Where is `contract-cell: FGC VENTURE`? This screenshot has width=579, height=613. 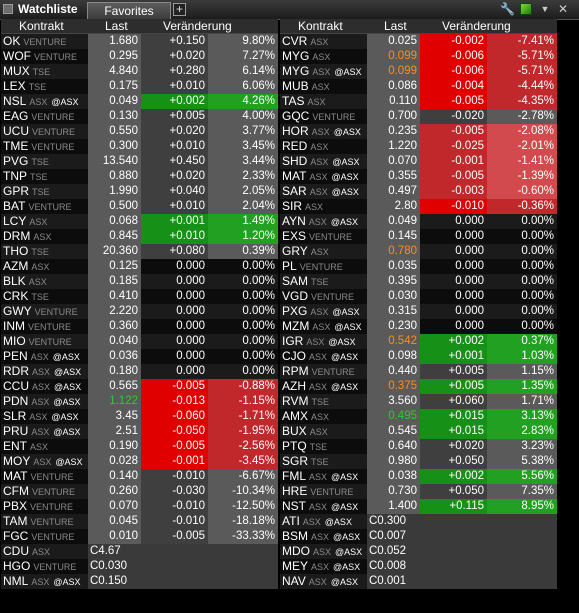
contract-cell: FGC VENTURE is located at coordinates (44, 536).